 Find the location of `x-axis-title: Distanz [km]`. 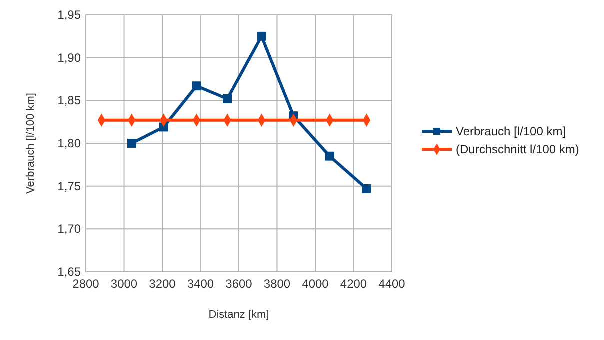

x-axis-title: Distanz [km] is located at coordinates (239, 315).